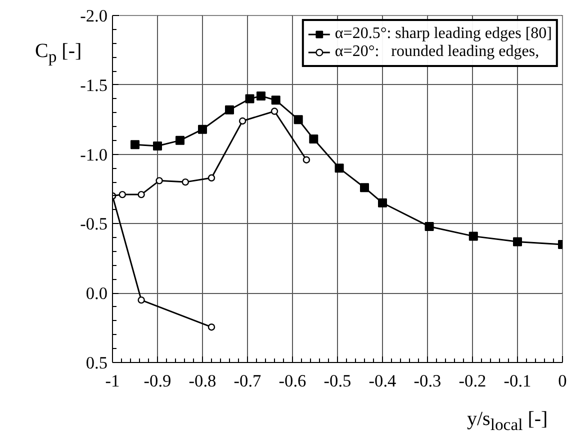 The width and height of the screenshot is (580, 437). What do you see at coordinates (443, 34) in the screenshot?
I see `legend-label: α=20.5°: sharp leading edges [80]` at bounding box center [443, 34].